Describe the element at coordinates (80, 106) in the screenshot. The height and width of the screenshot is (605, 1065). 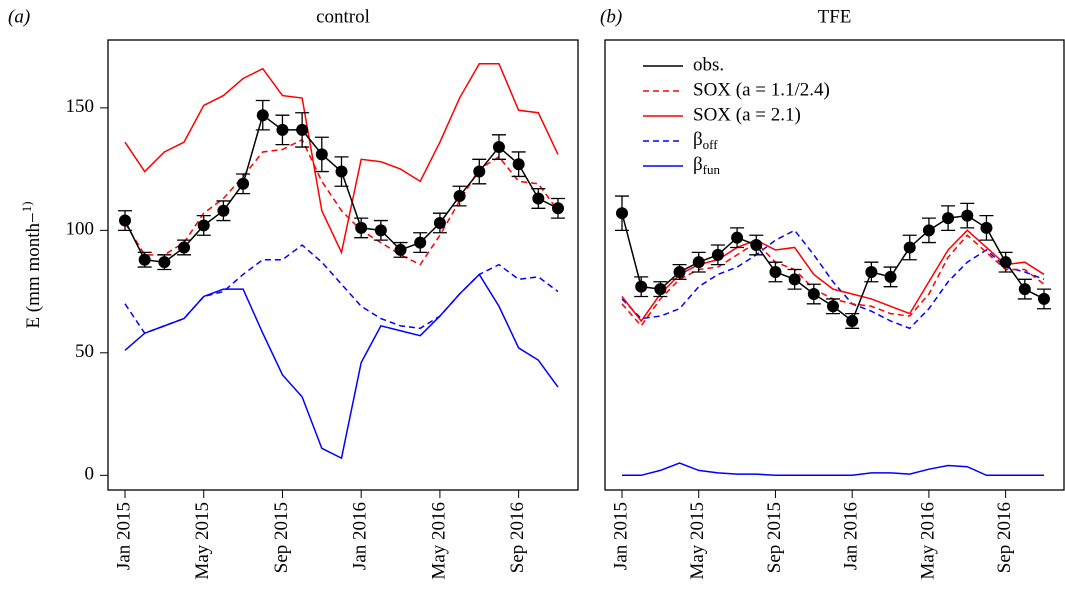
I see `y-tick-label: 150` at that location.